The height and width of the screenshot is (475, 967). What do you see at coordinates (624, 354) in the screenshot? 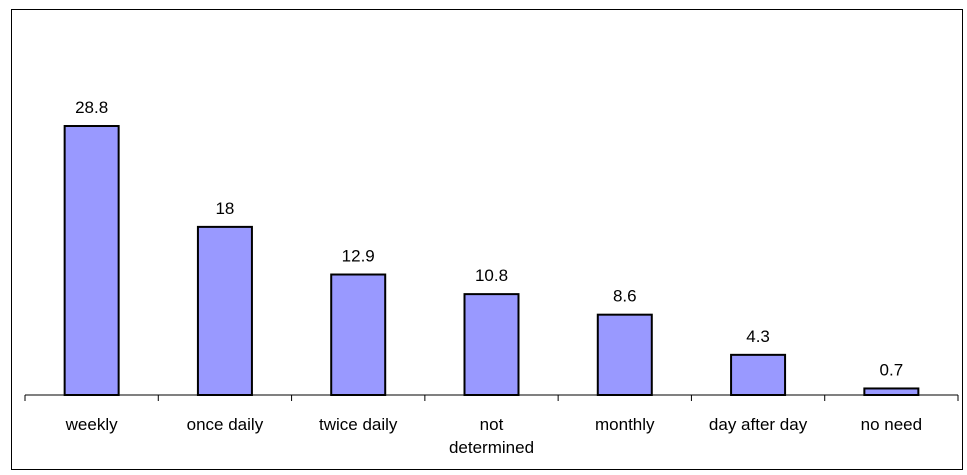
I see `bar-monthly` at bounding box center [624, 354].